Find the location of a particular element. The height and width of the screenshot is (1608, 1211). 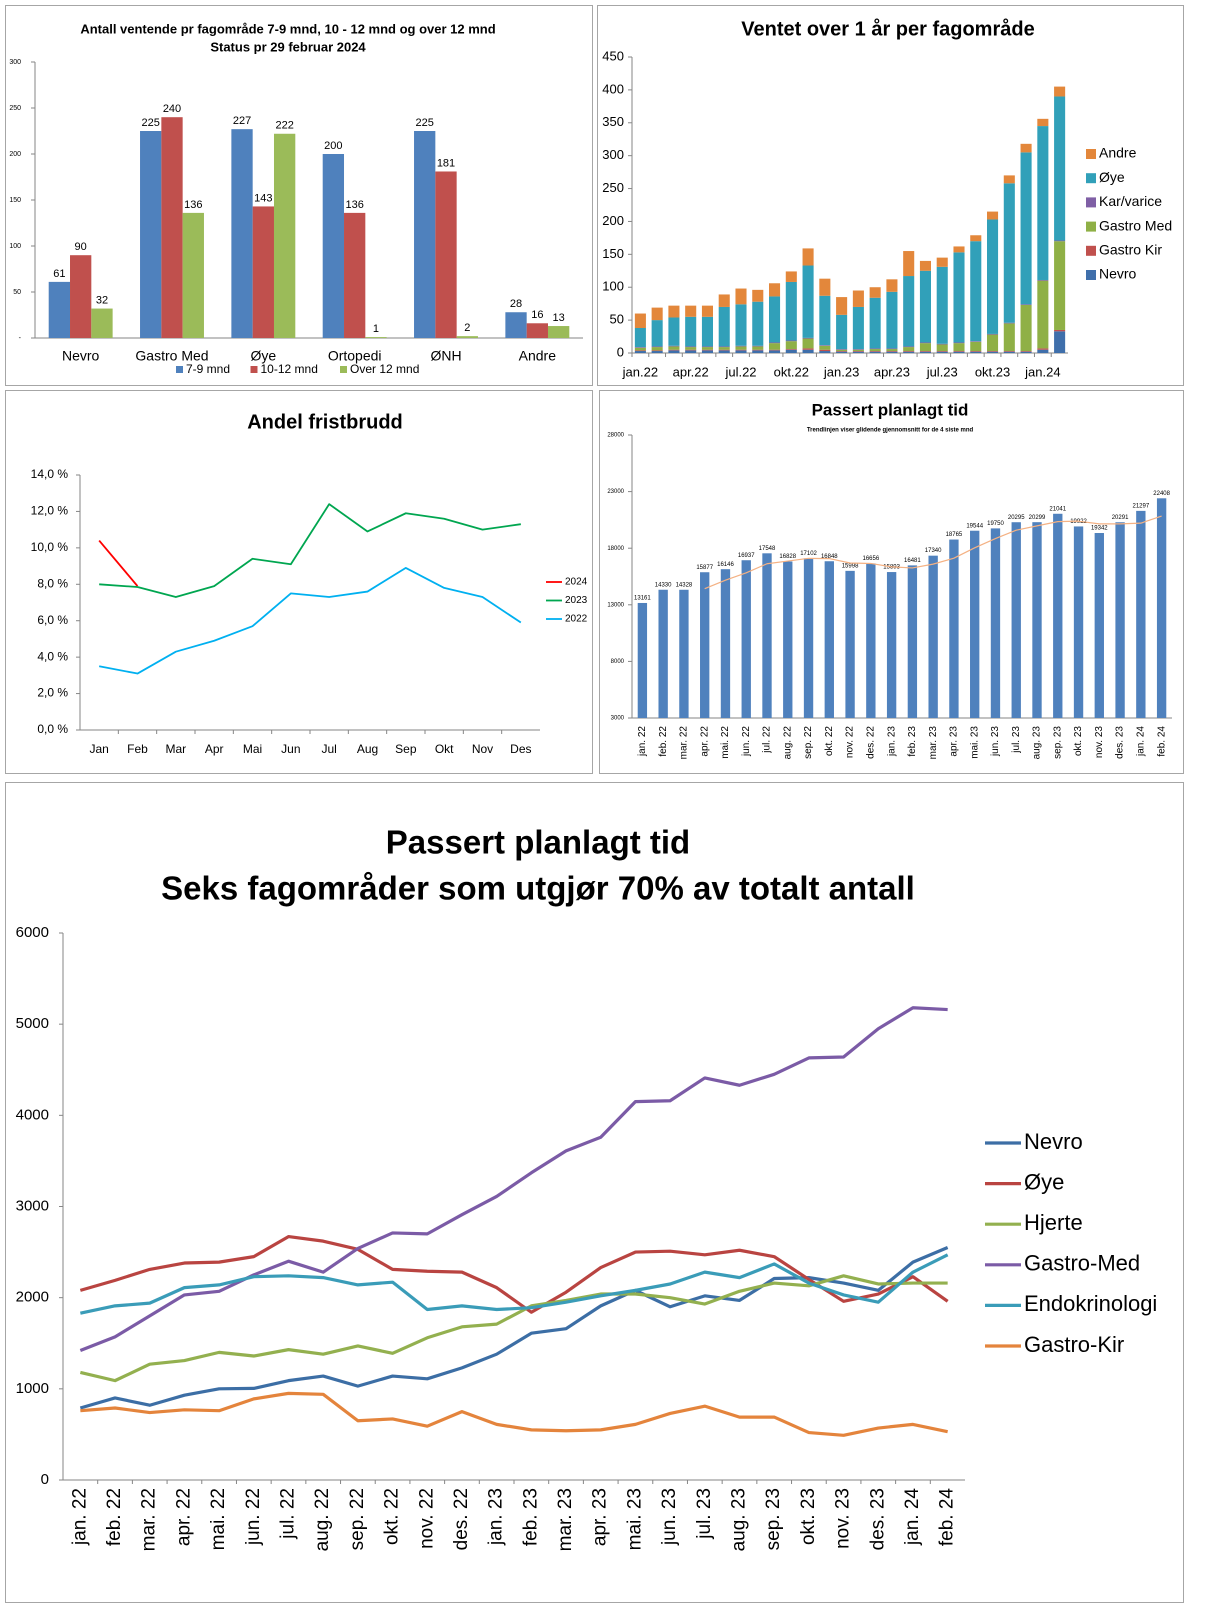

data-label: 20291 is located at coordinates (1120, 518).